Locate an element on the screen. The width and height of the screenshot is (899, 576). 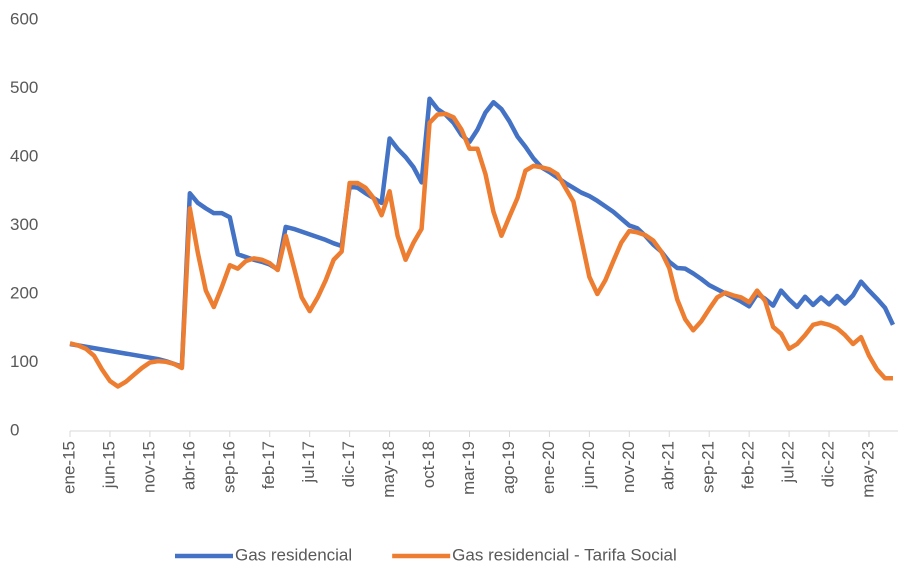
x-tick-label: jul-17 is located at coordinates (308, 462).